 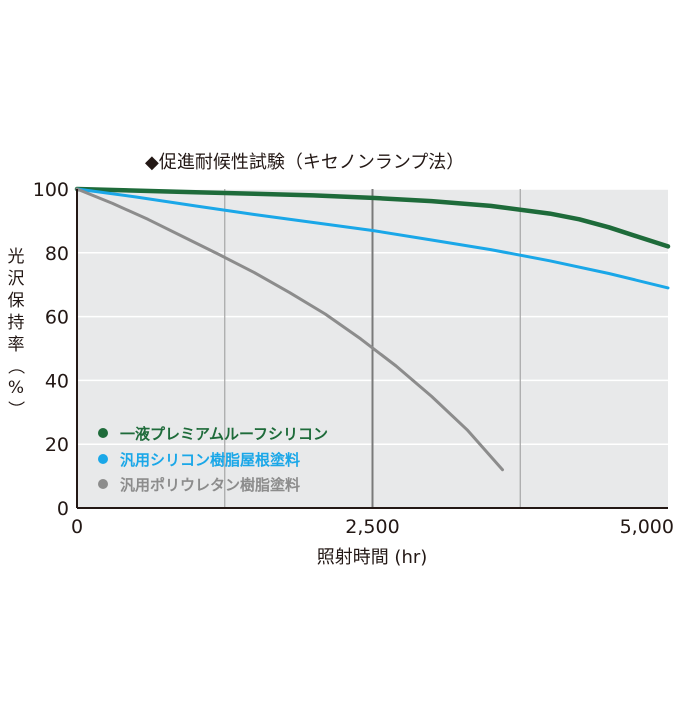 I want to click on y-tick-label: 0, so click(x=63, y=509).